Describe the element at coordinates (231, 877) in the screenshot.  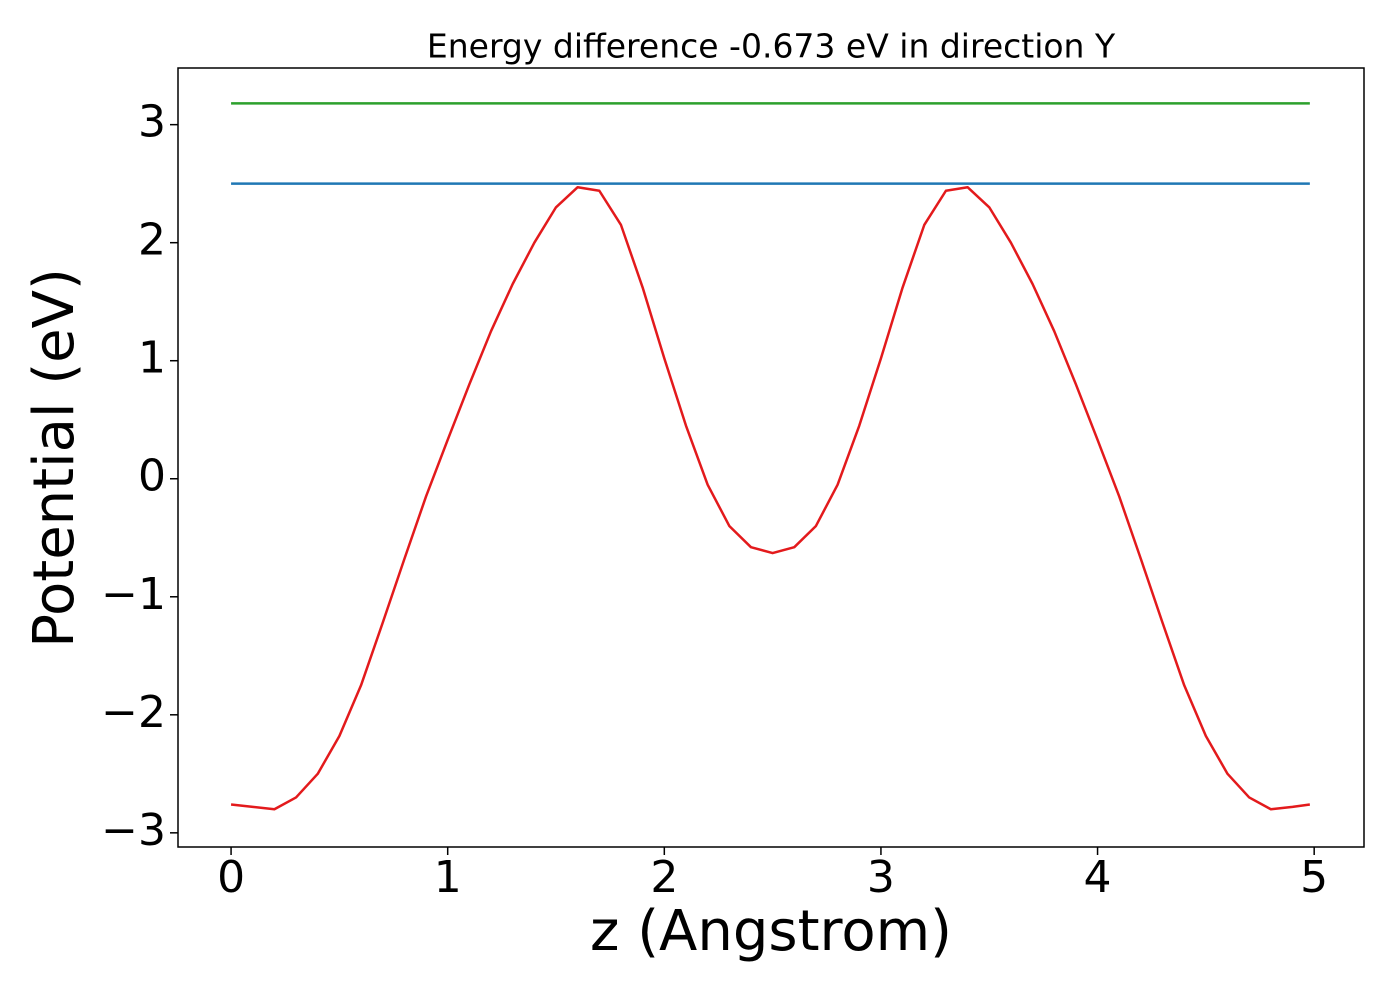
I see `x-tick-label: 0` at that location.